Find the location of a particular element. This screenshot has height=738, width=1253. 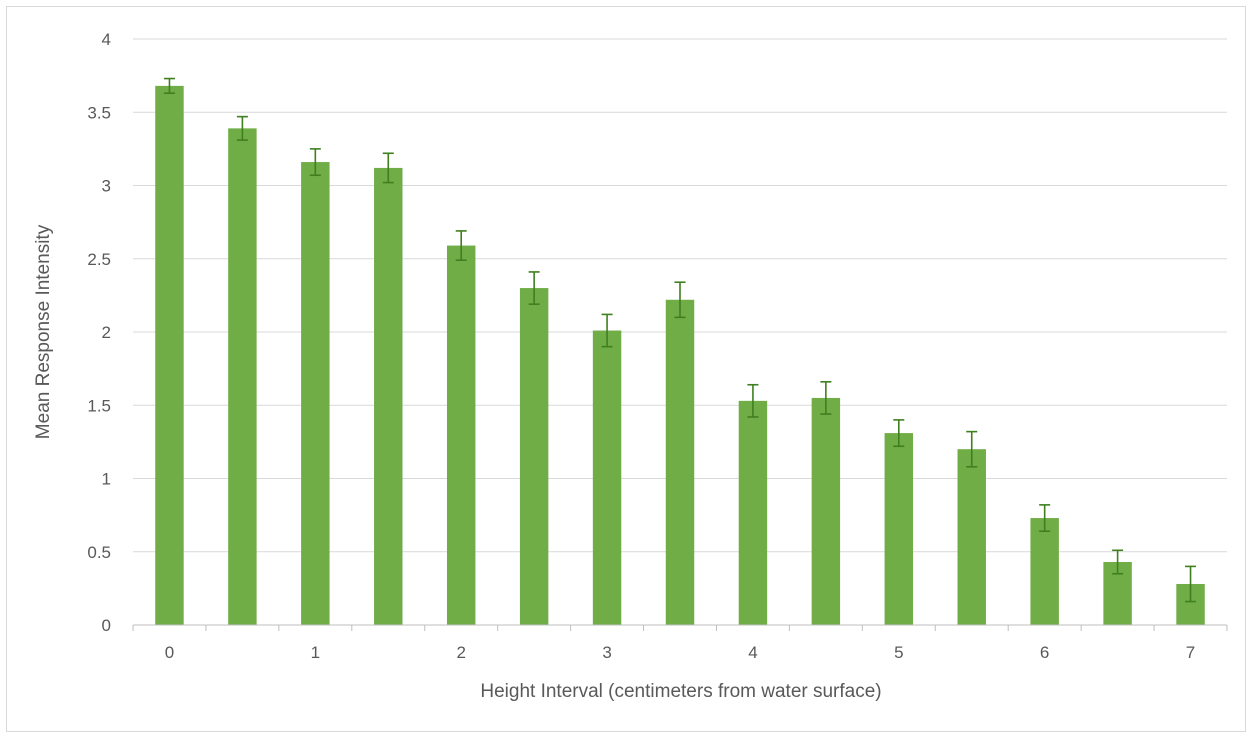

y-tick-label: 4 is located at coordinates (106, 39).